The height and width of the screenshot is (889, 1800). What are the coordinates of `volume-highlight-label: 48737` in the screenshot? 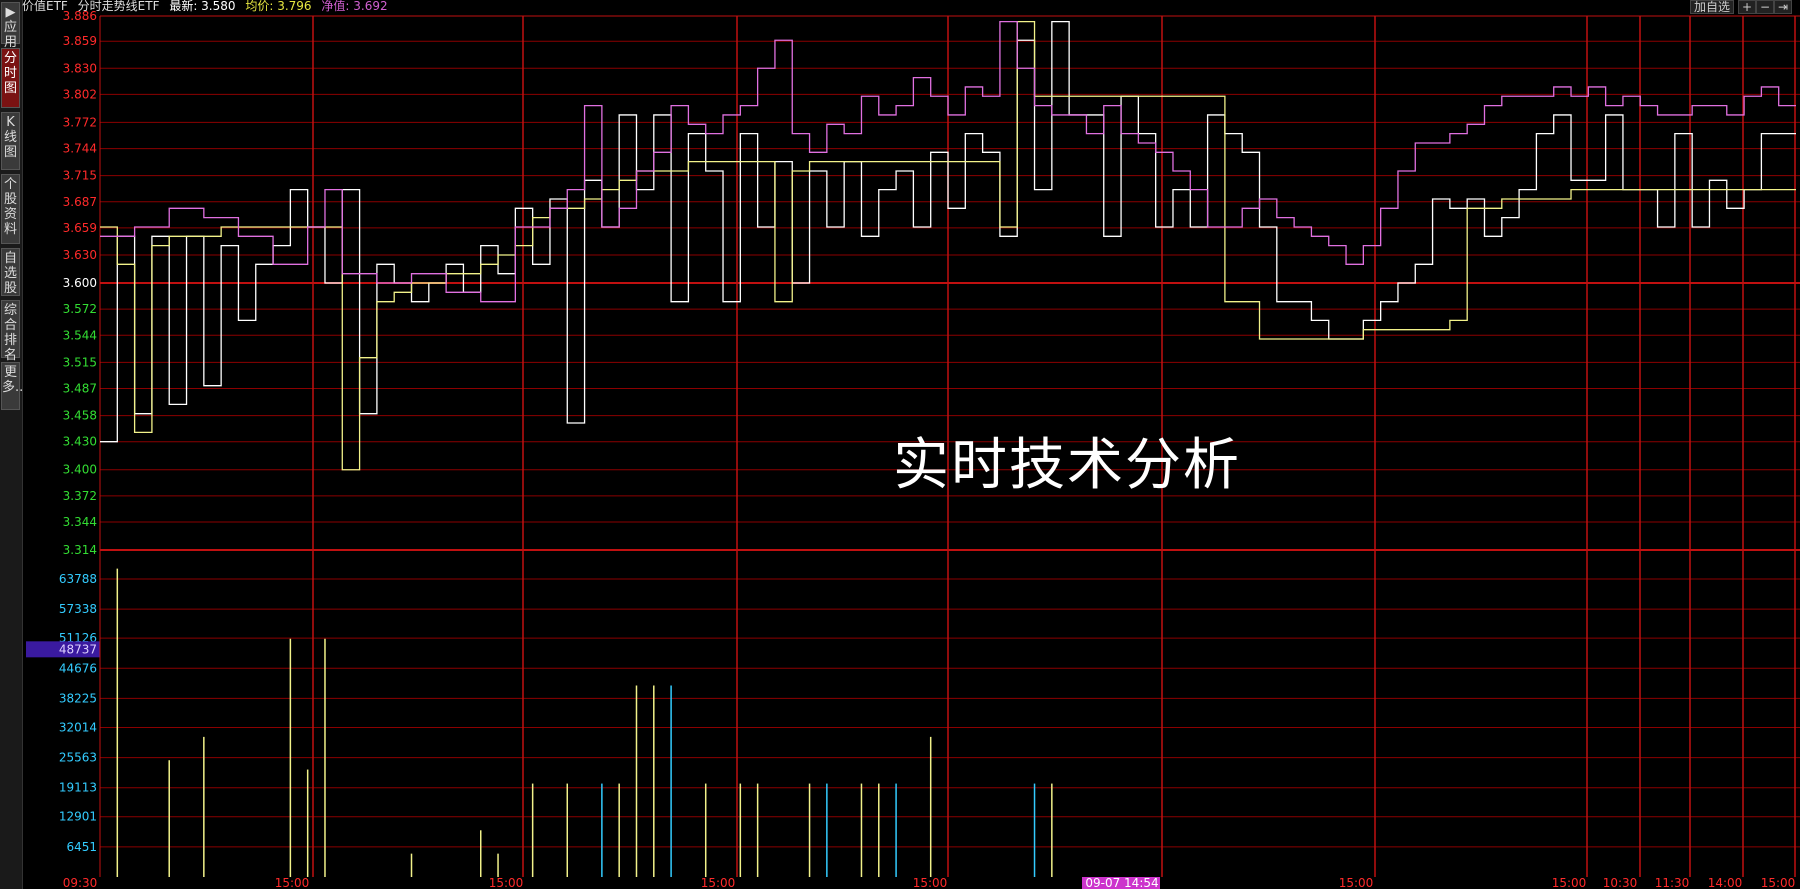 It's located at (78, 649).